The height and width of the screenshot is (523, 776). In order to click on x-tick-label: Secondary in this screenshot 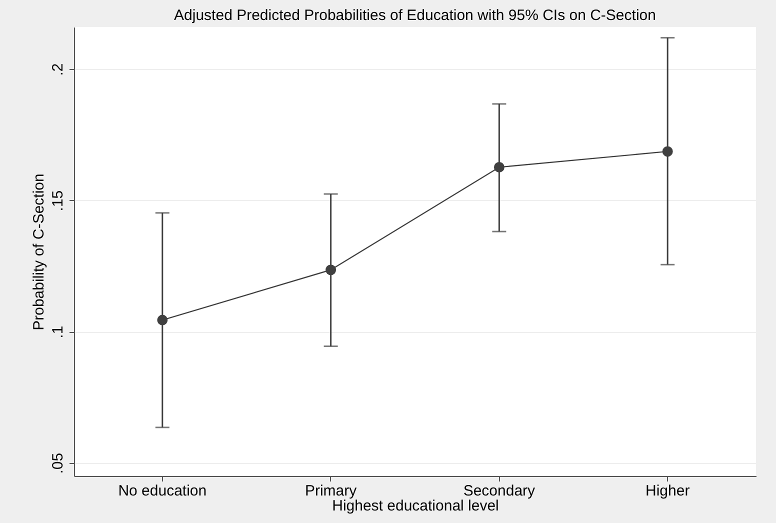, I will do `click(499, 491)`.